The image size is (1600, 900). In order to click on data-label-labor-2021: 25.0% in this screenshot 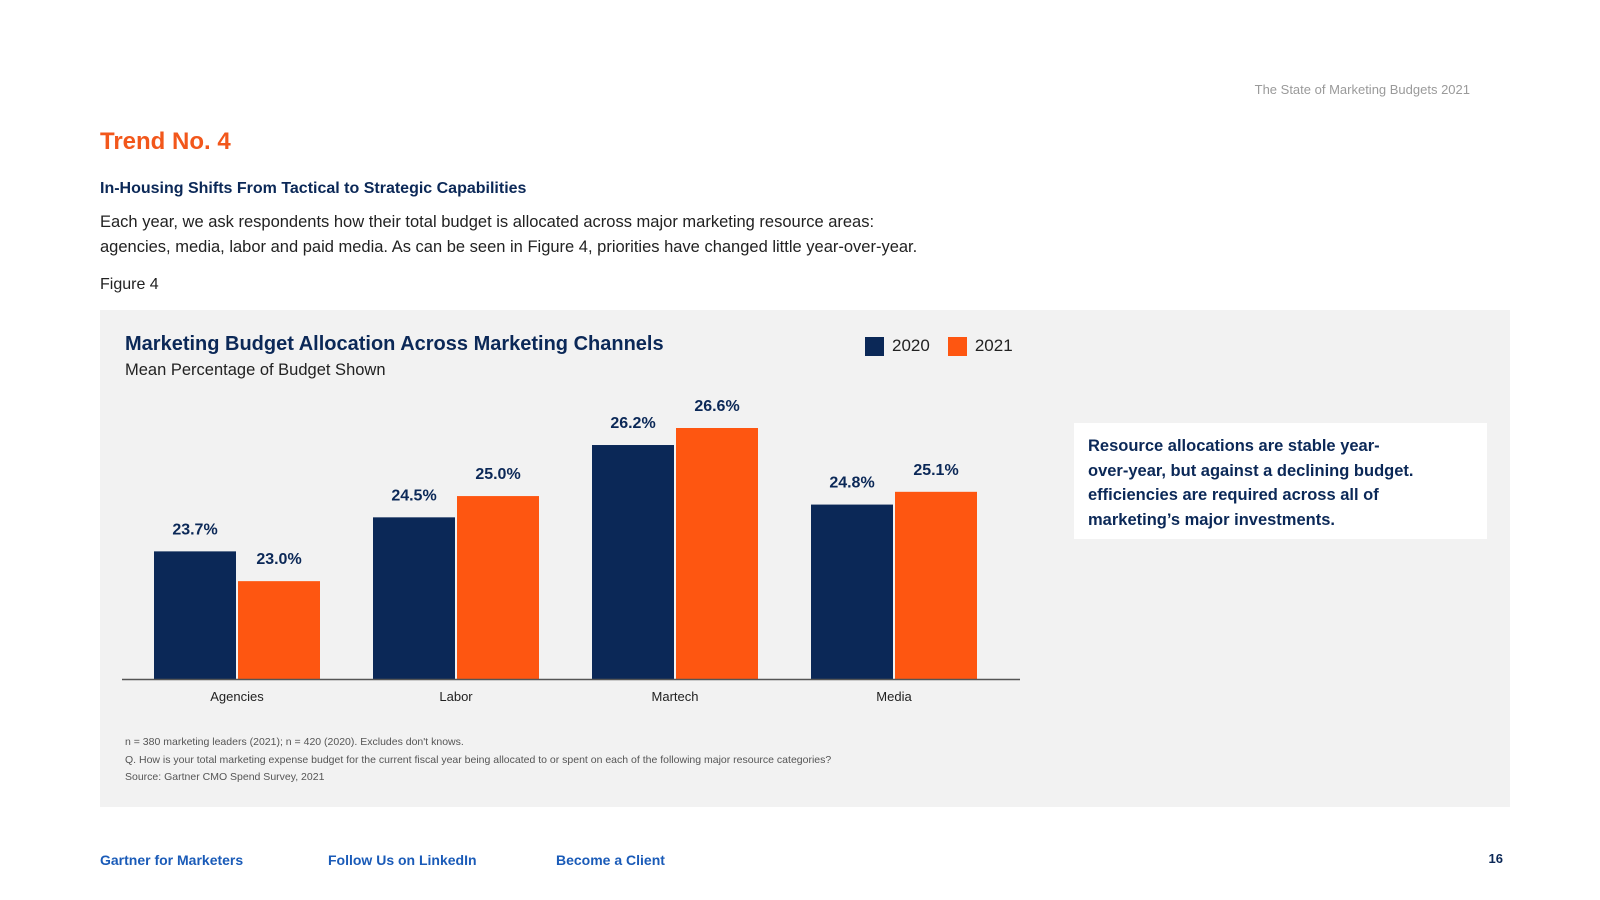, I will do `click(497, 474)`.